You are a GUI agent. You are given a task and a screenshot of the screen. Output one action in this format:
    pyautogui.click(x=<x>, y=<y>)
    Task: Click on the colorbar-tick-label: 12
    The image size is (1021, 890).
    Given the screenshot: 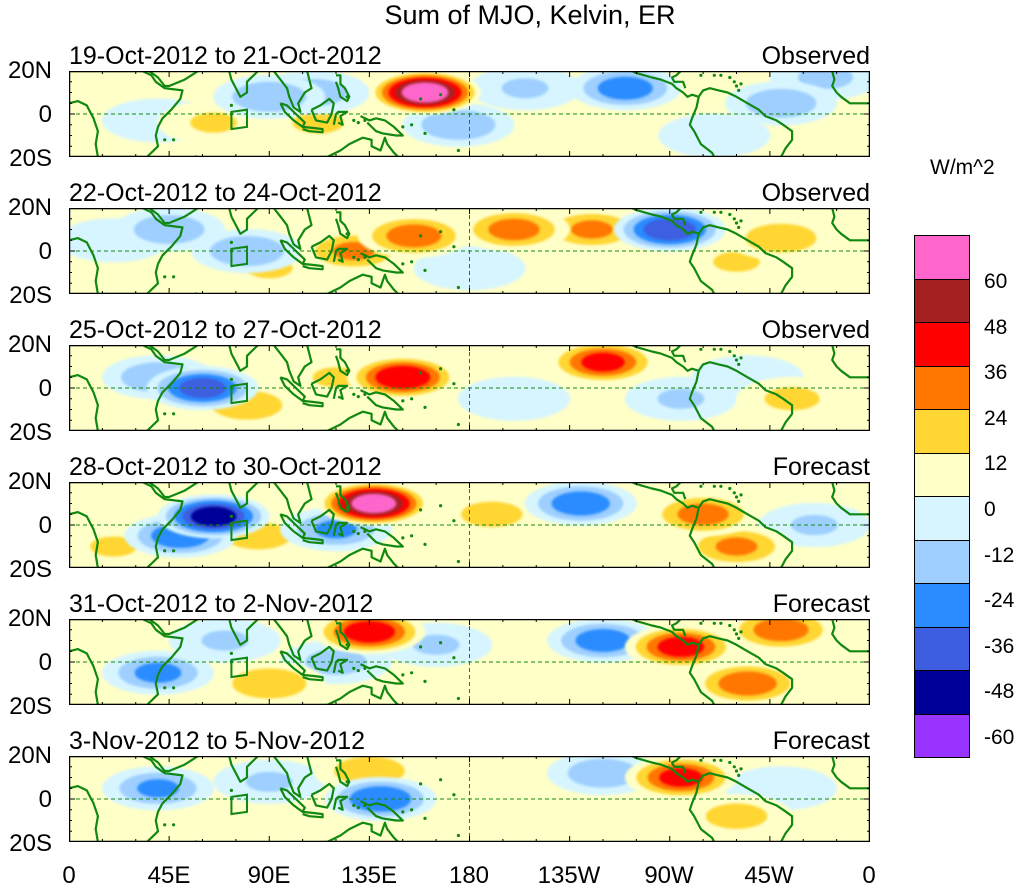 What is the action you would take?
    pyautogui.click(x=996, y=464)
    